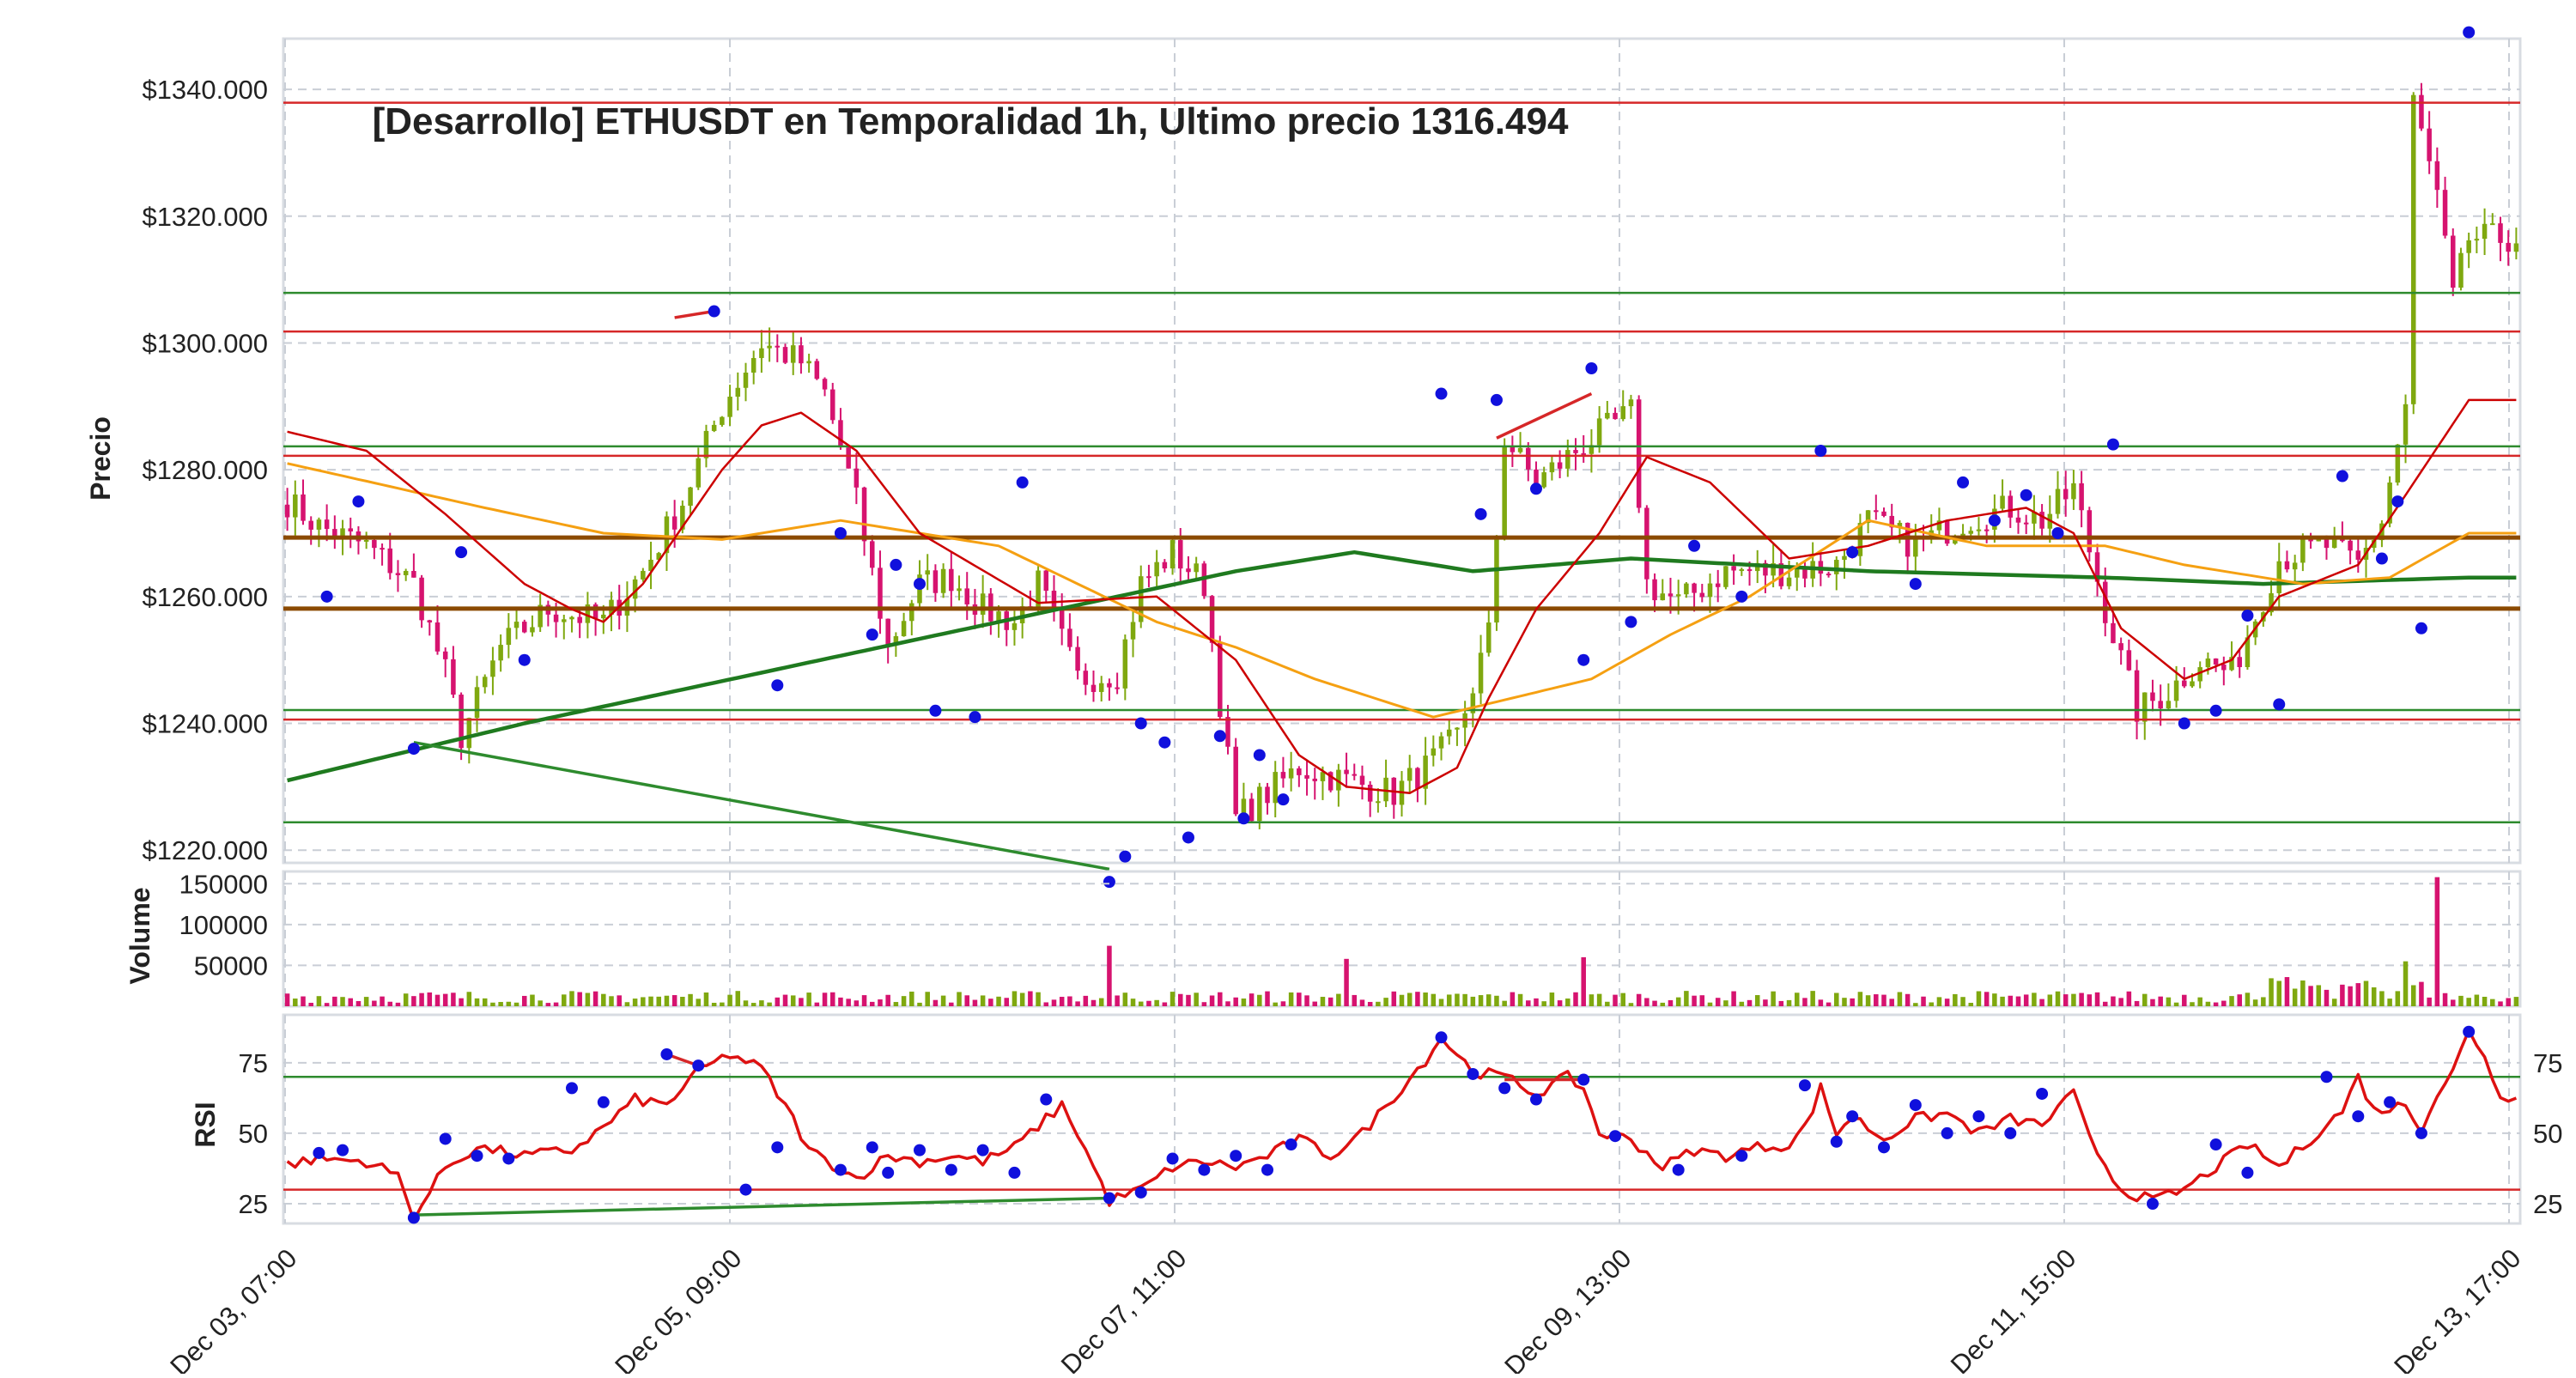  Describe the element at coordinates (1402, 1119) in the screenshot. I see `rsi-panel-frame` at that location.